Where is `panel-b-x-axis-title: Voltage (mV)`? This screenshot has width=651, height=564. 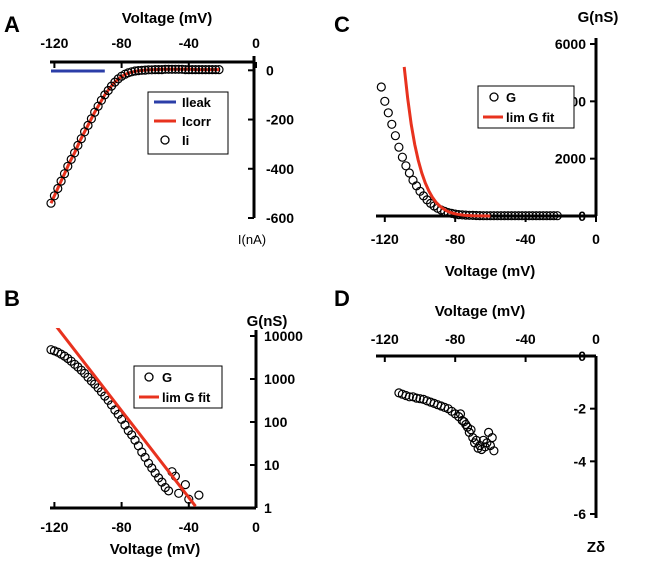
panel-b-x-axis-title: Voltage (mV) is located at coordinates (155, 549).